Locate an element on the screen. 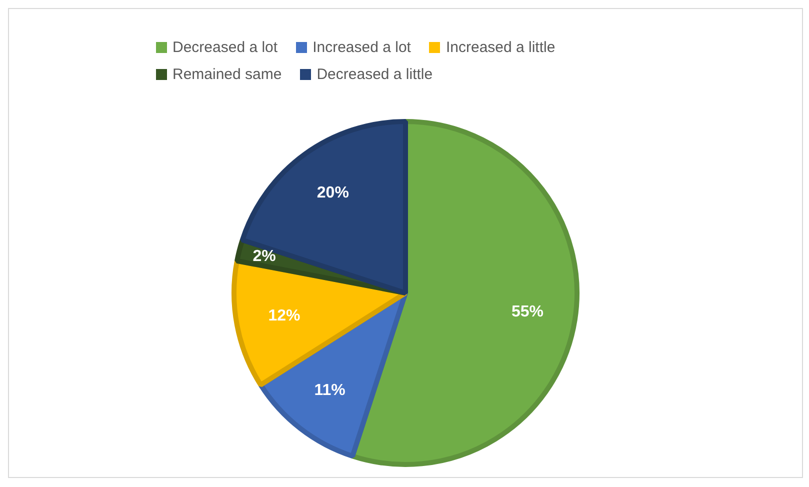 The width and height of the screenshot is (809, 487). legend-label: Increased a lot is located at coordinates (361, 47).